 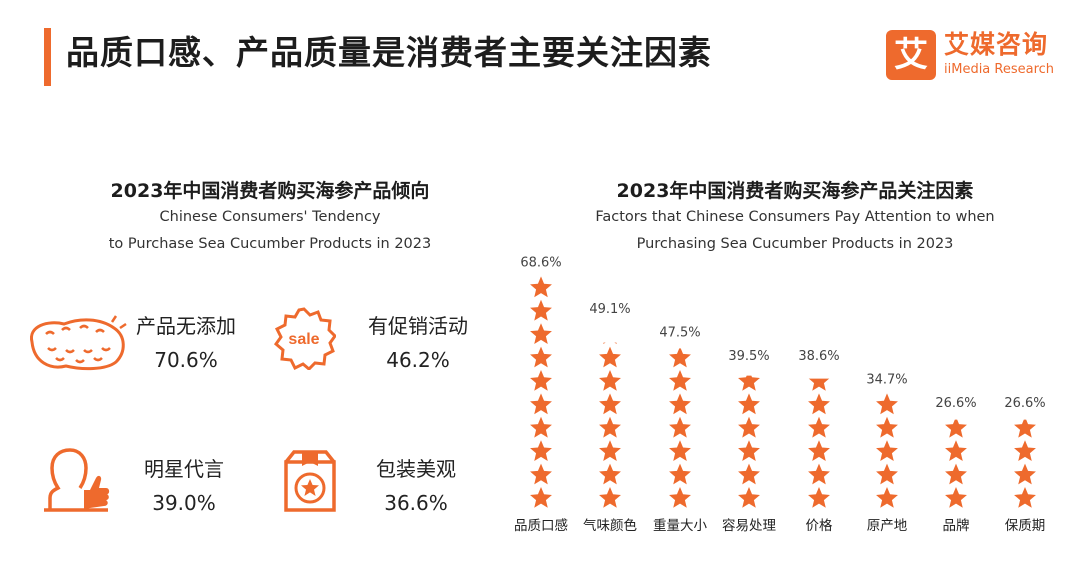 I want to click on iimedia-logo: 艾 艾媒咨询 iiMedia Research, so click(x=976, y=56).